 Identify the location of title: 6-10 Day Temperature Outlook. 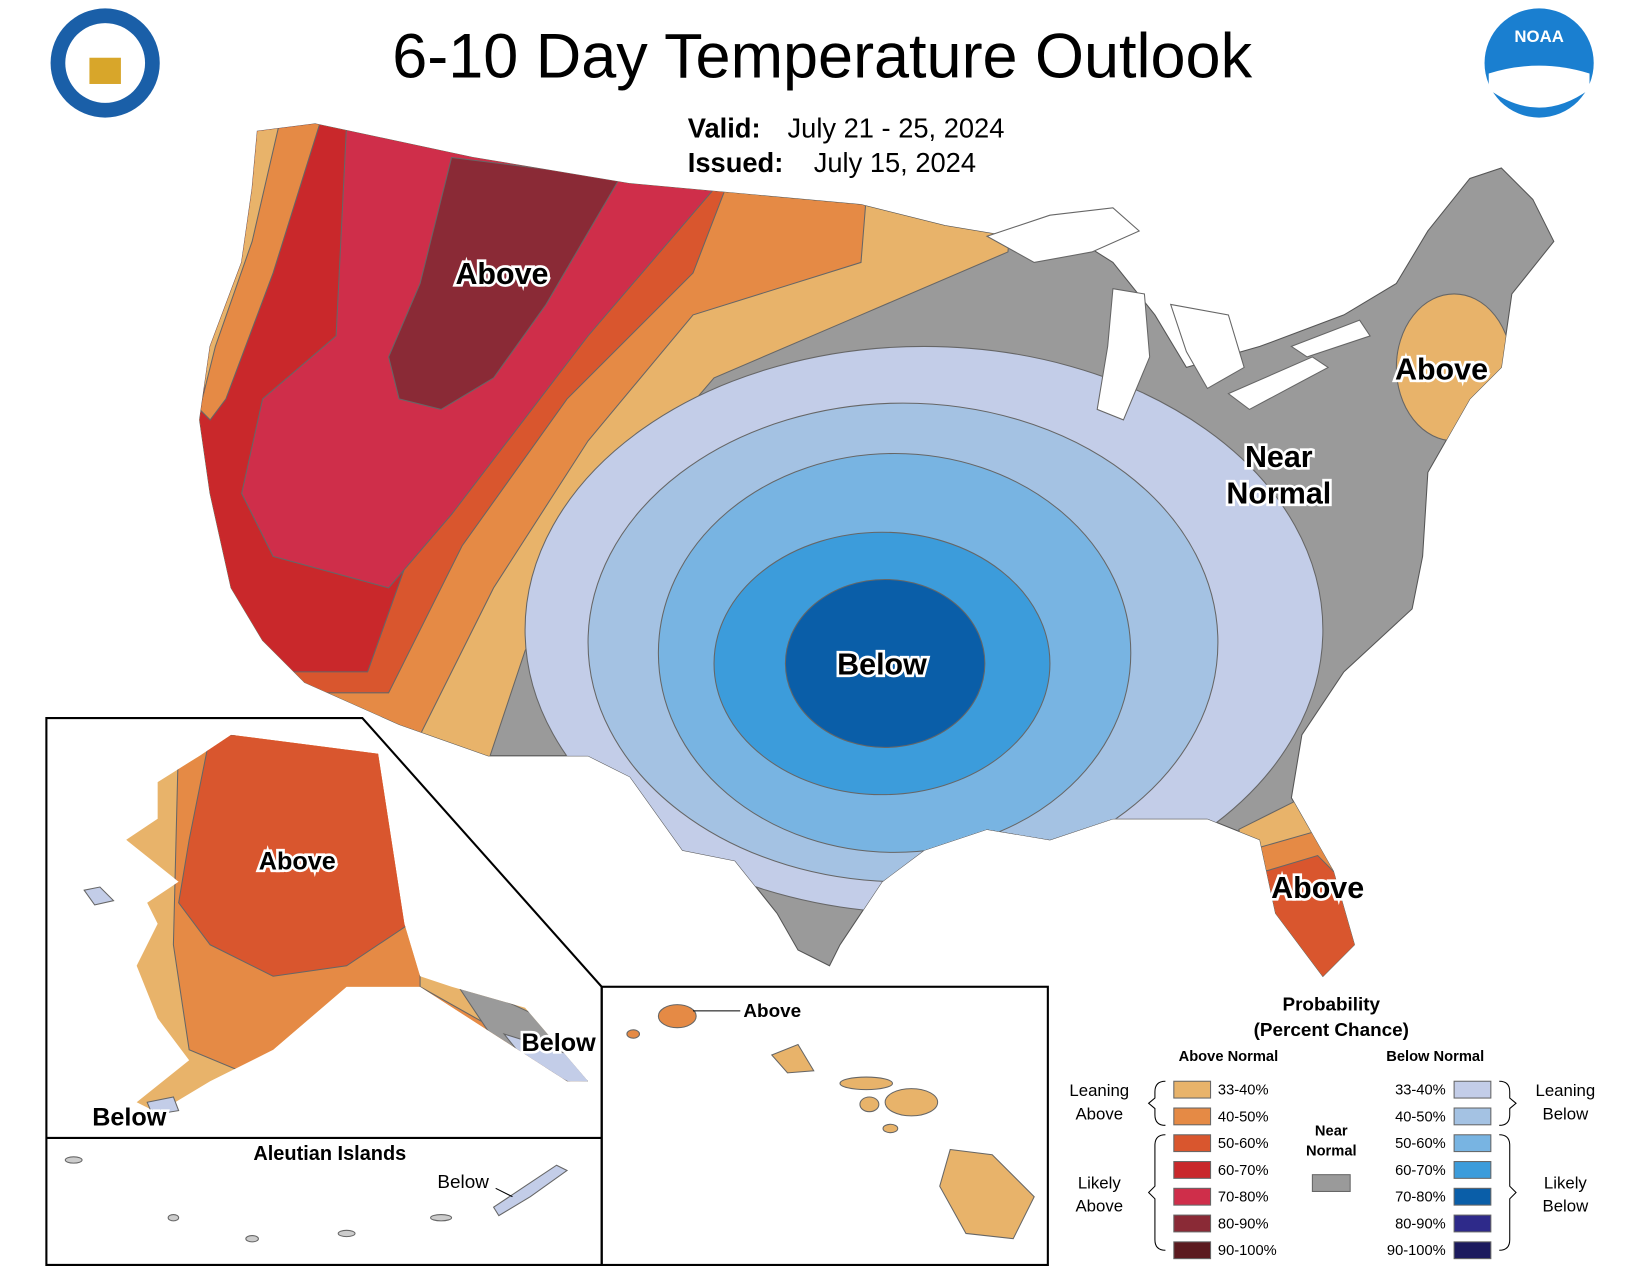
(822, 57).